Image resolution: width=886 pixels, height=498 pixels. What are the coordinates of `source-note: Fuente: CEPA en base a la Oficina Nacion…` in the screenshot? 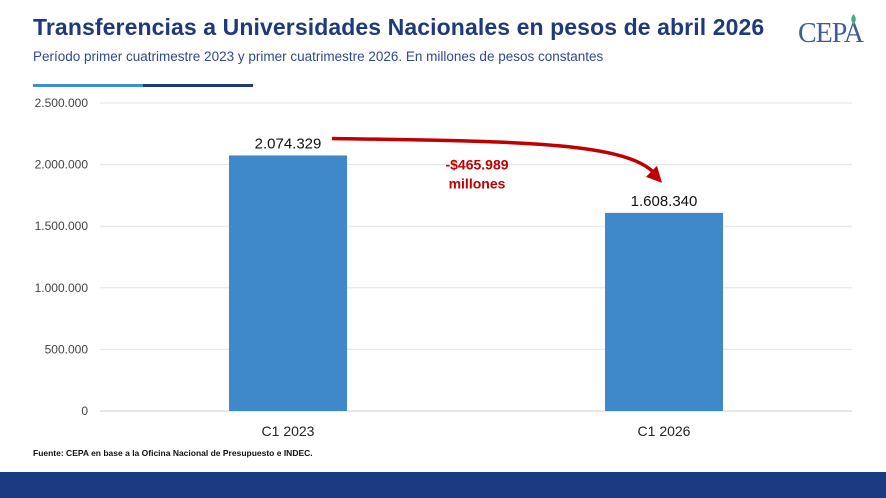 It's located at (173, 453).